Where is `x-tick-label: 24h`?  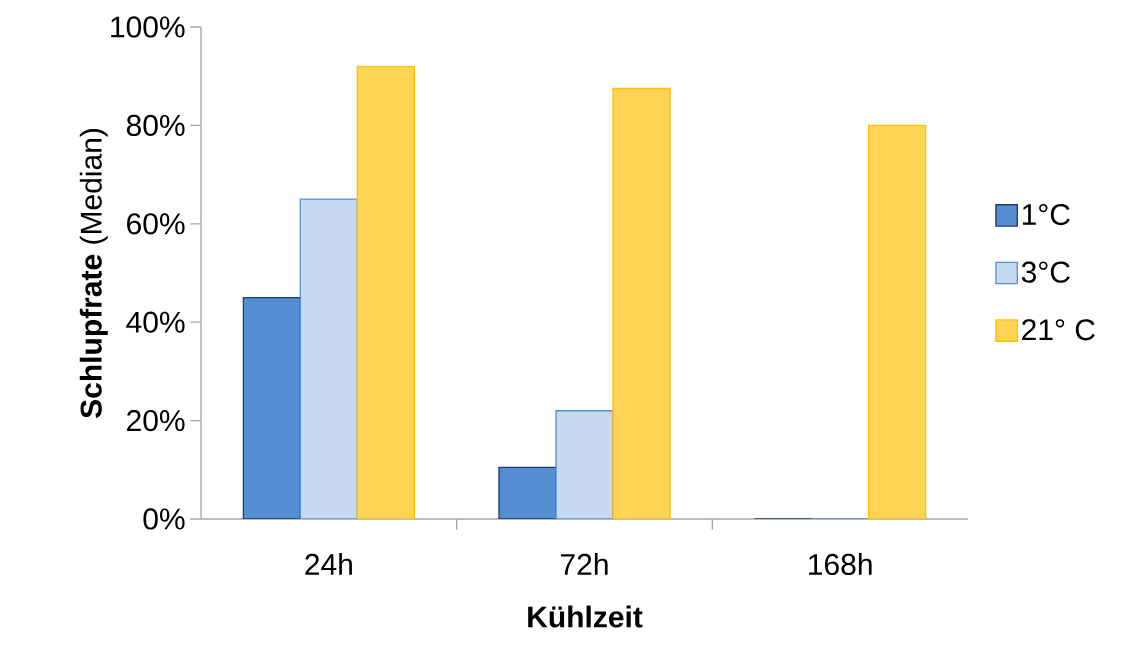 x-tick-label: 24h is located at coordinates (328, 564).